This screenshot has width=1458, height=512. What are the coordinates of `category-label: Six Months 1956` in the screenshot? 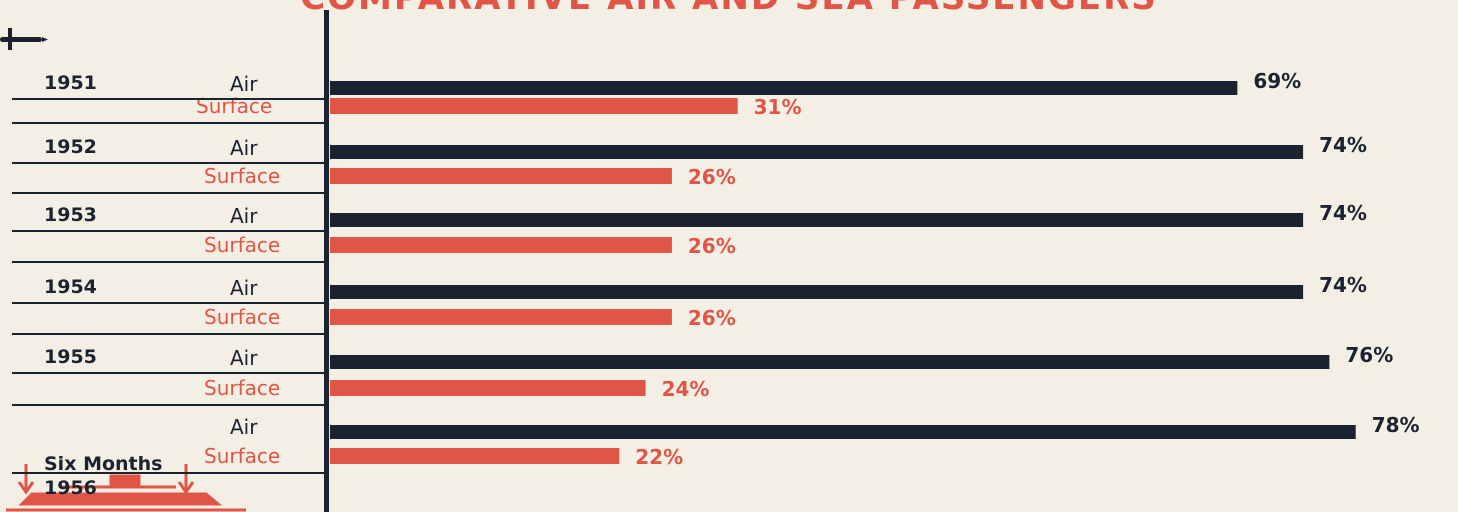 It's located at (103, 476).